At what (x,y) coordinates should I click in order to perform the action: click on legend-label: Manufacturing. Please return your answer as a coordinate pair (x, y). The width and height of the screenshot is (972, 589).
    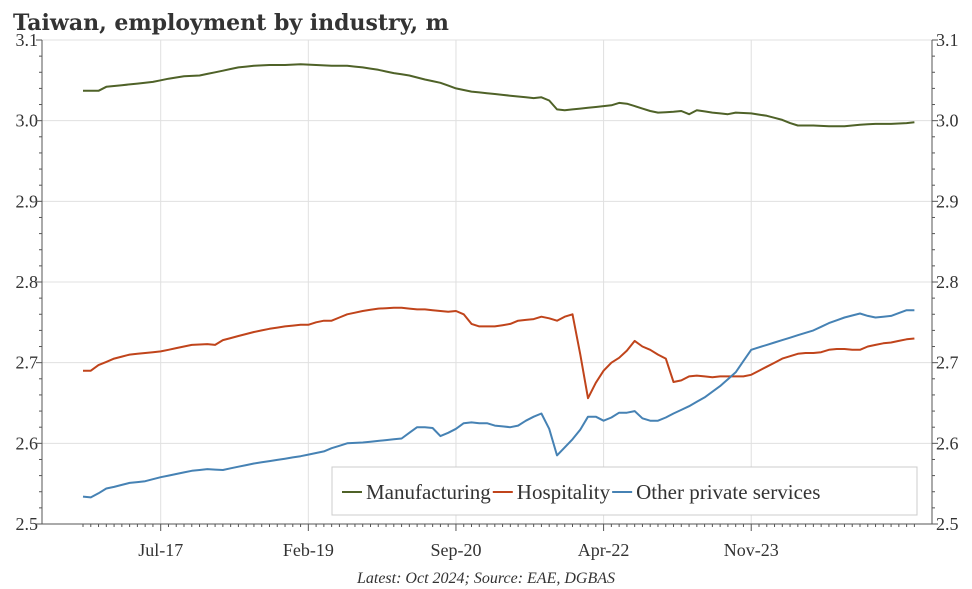
    Looking at the image, I should click on (428, 492).